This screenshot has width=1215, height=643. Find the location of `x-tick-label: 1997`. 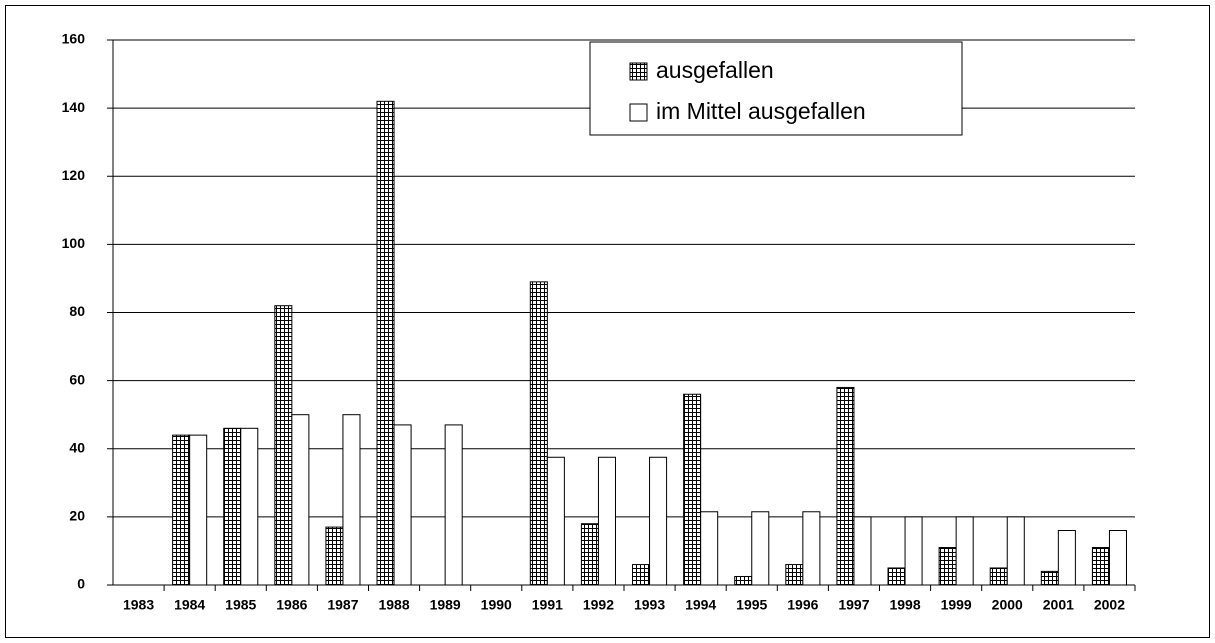

x-tick-label: 1997 is located at coordinates (853, 605).